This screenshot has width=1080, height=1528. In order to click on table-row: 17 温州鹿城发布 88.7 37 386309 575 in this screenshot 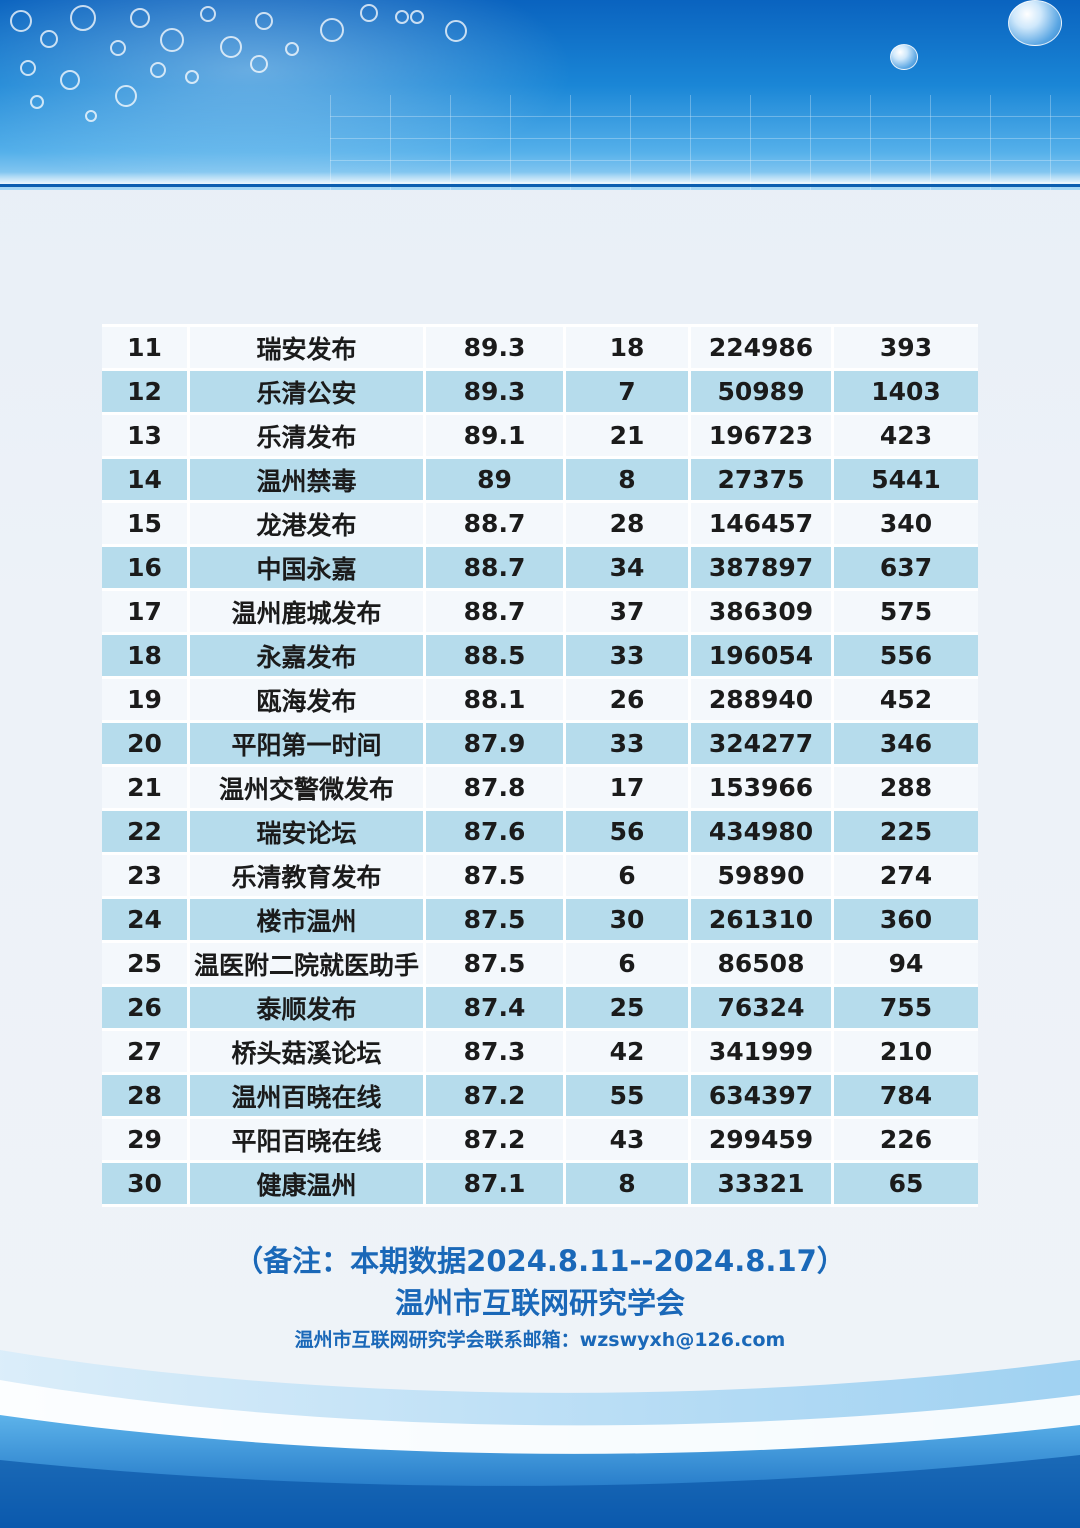, I will do `click(540, 613)`.